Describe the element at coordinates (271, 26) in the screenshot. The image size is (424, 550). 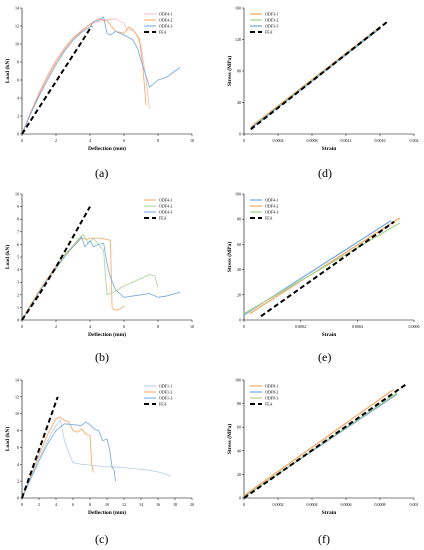
I see `legend-label: ODF3-3` at that location.